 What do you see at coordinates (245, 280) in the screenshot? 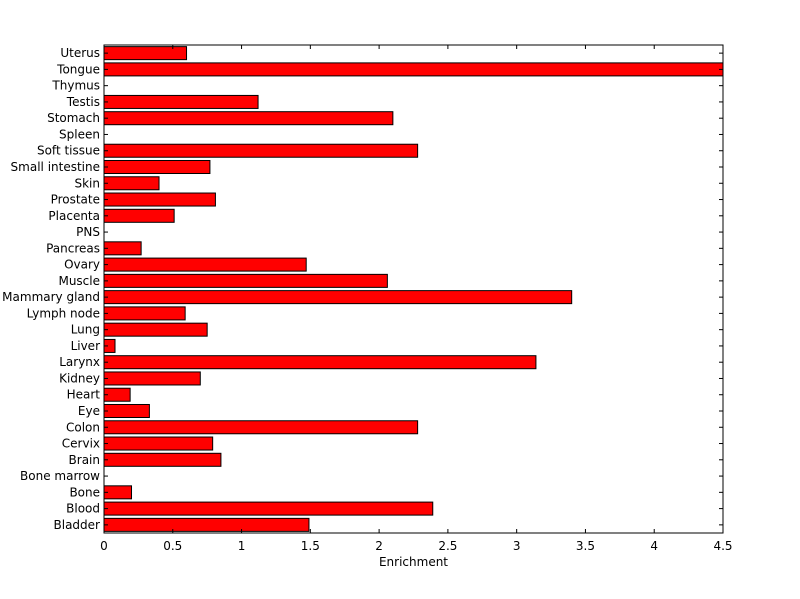
I see `bar-muscle` at bounding box center [245, 280].